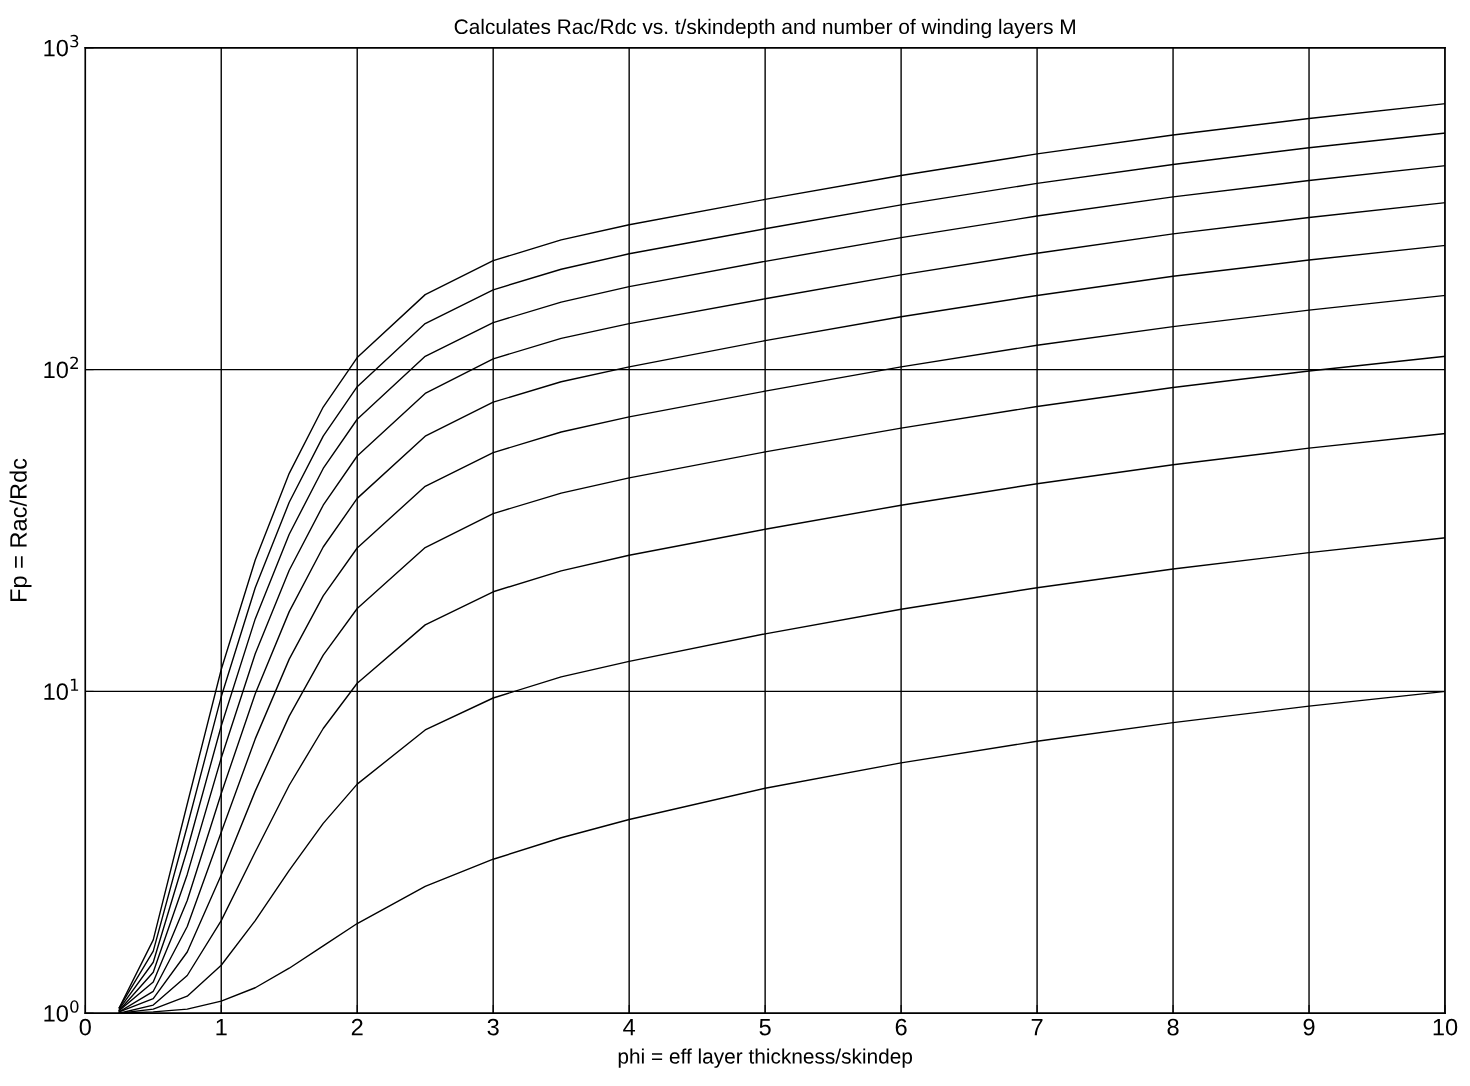 The height and width of the screenshot is (1086, 1470). I want to click on x-tick-label: 3, so click(493, 1027).